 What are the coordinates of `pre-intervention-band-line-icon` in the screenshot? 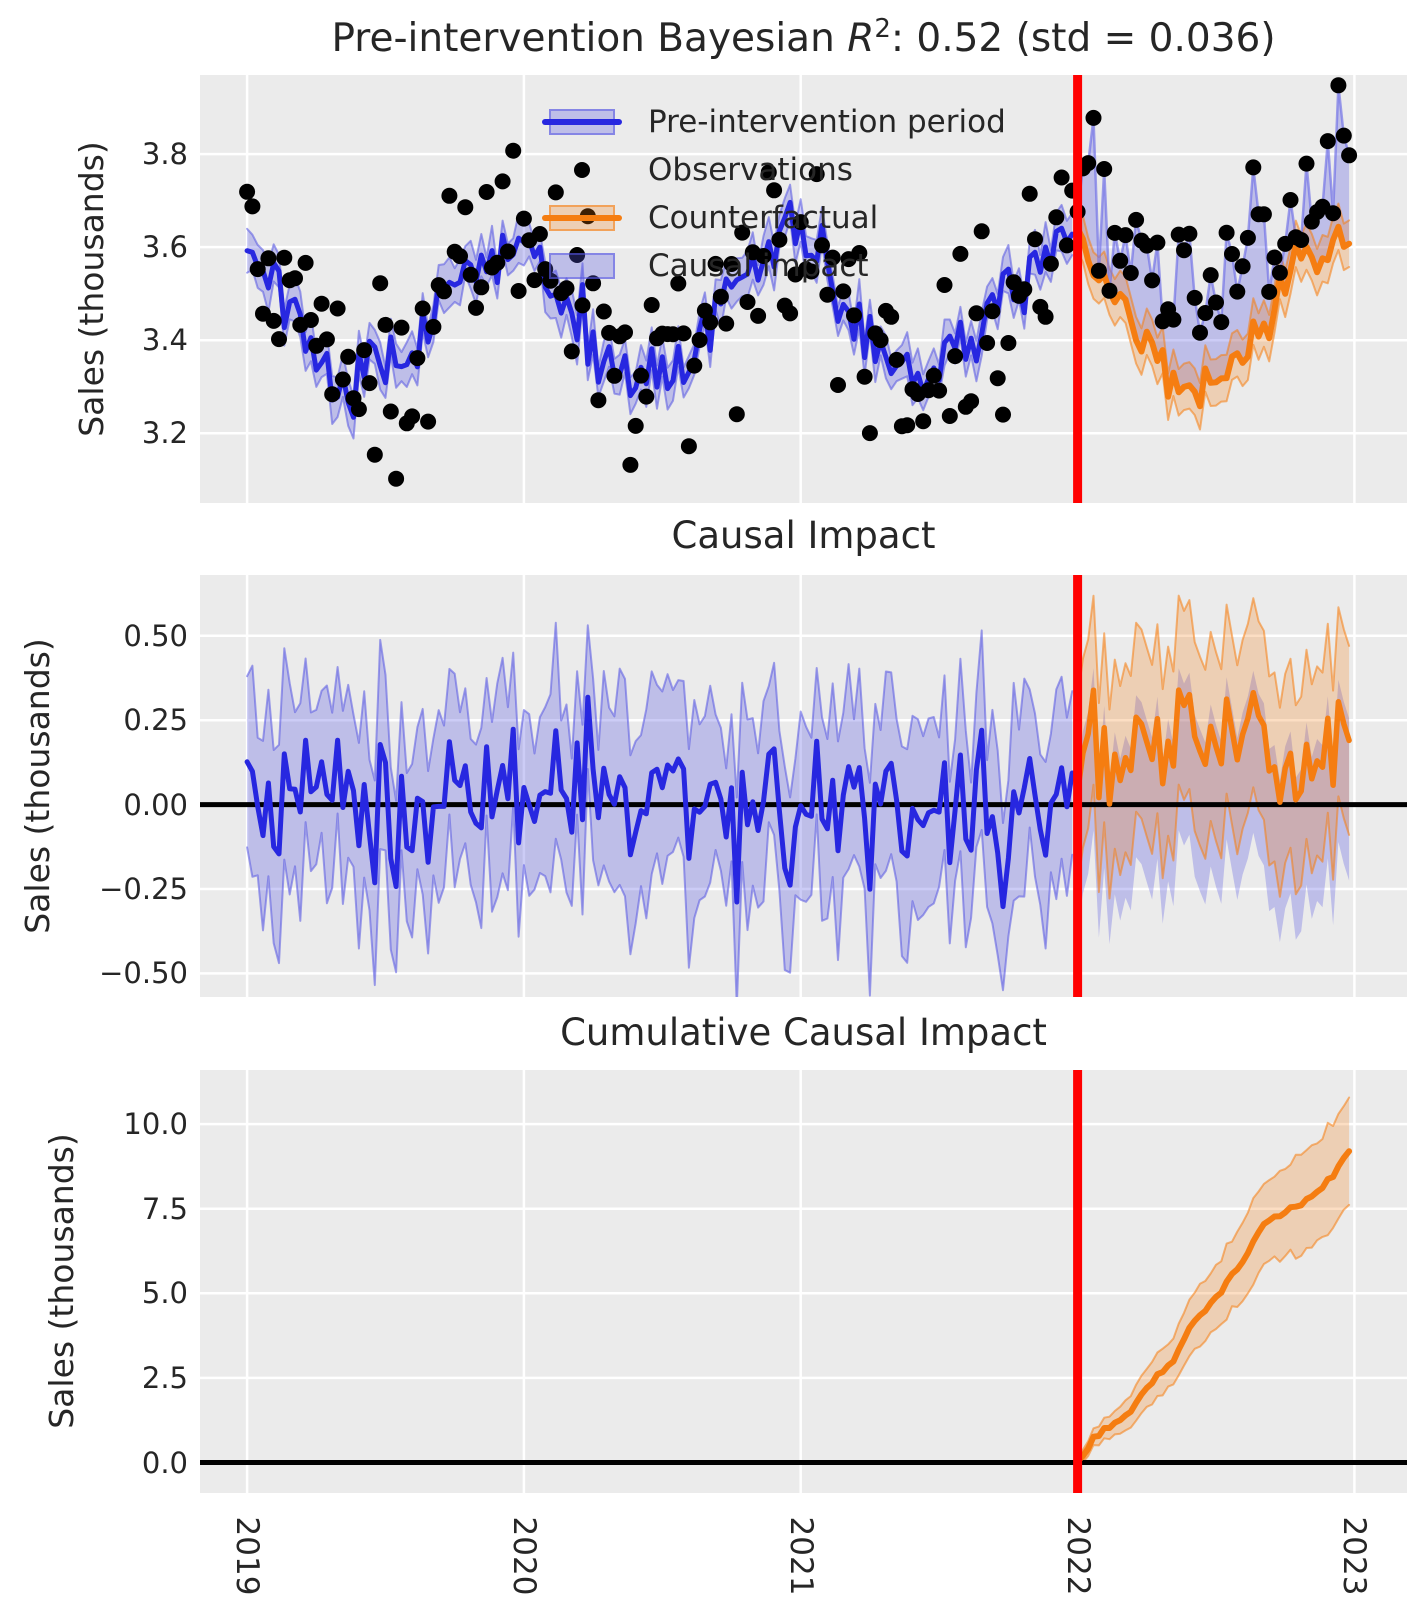 It's located at (582, 122).